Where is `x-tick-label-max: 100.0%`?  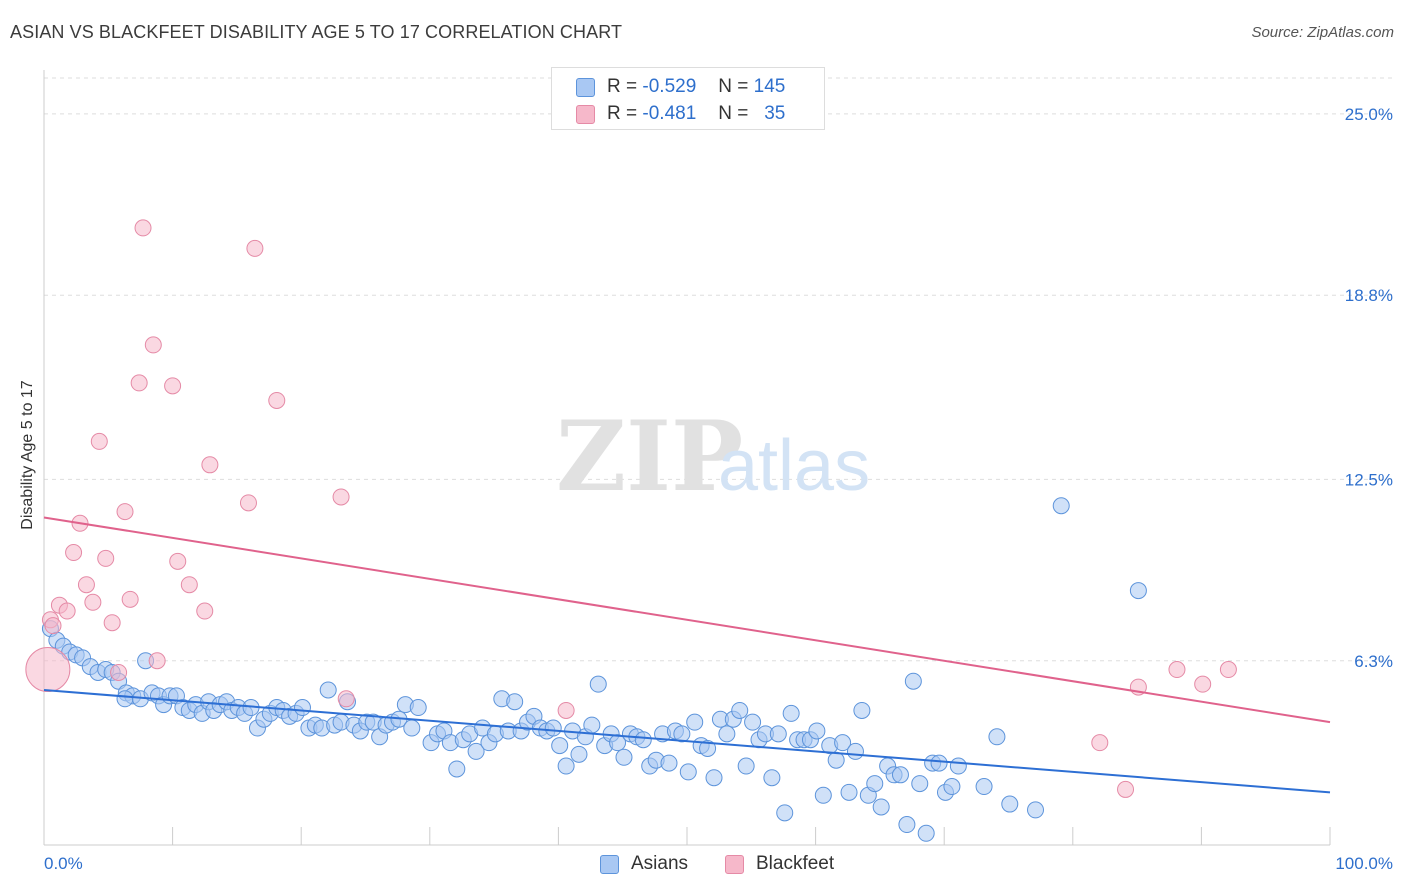
x-tick-label-max: 100.0% is located at coordinates (1364, 863).